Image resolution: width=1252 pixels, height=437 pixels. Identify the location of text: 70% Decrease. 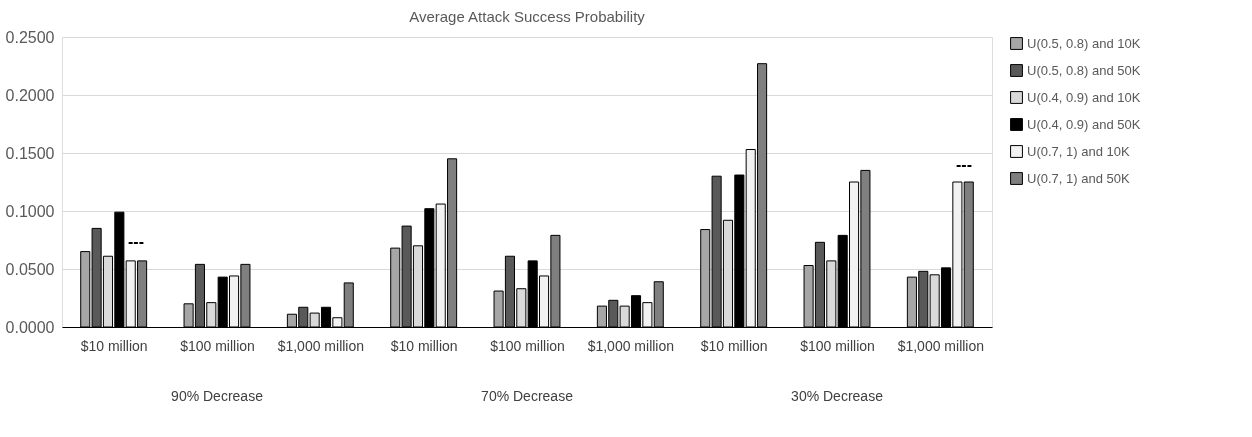
(527, 396).